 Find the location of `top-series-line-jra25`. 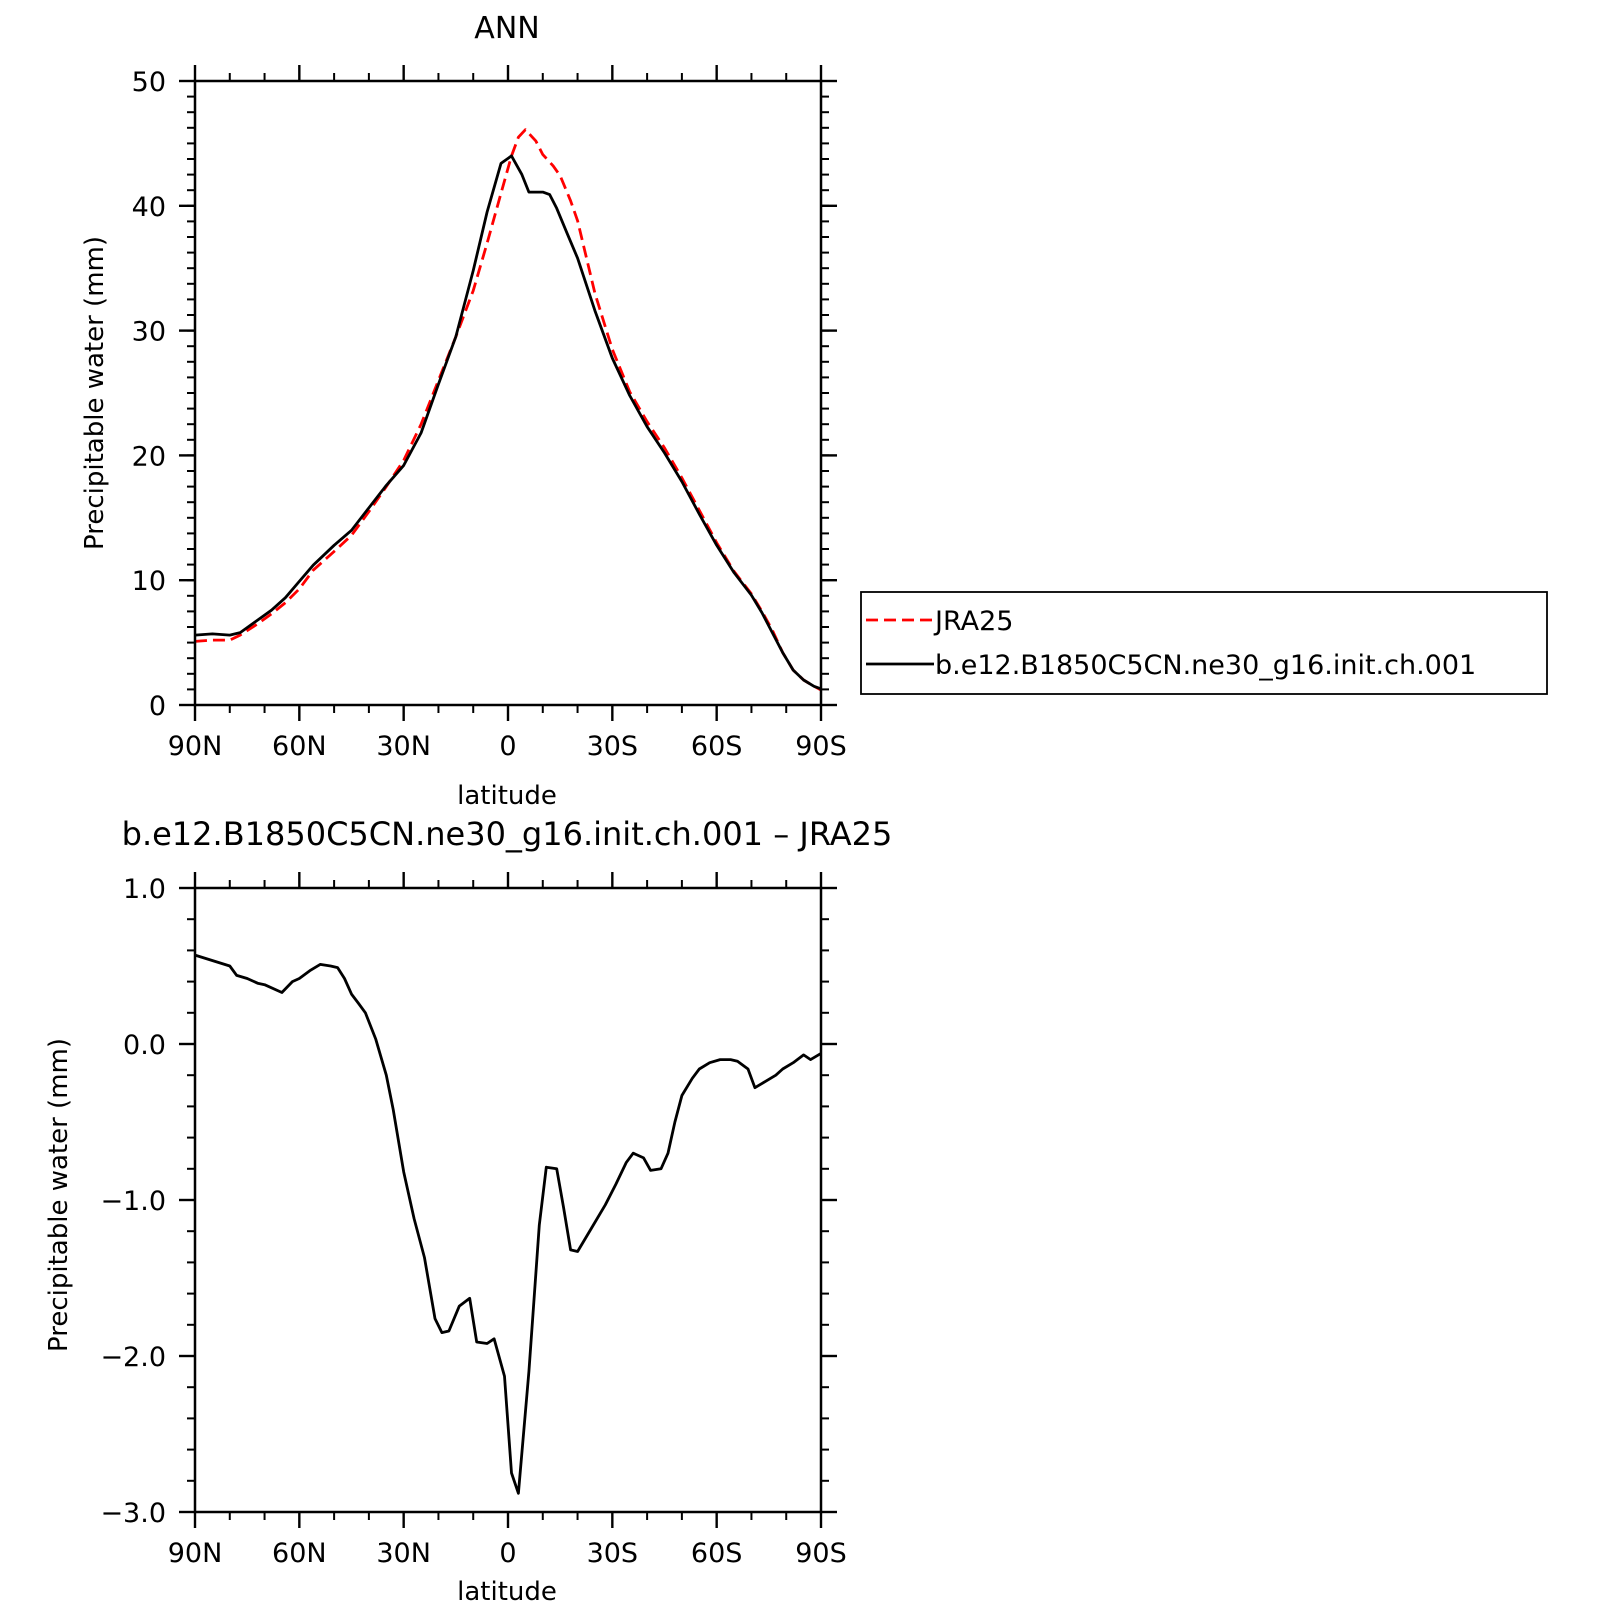

top-series-line-jra25 is located at coordinates (508, 410).